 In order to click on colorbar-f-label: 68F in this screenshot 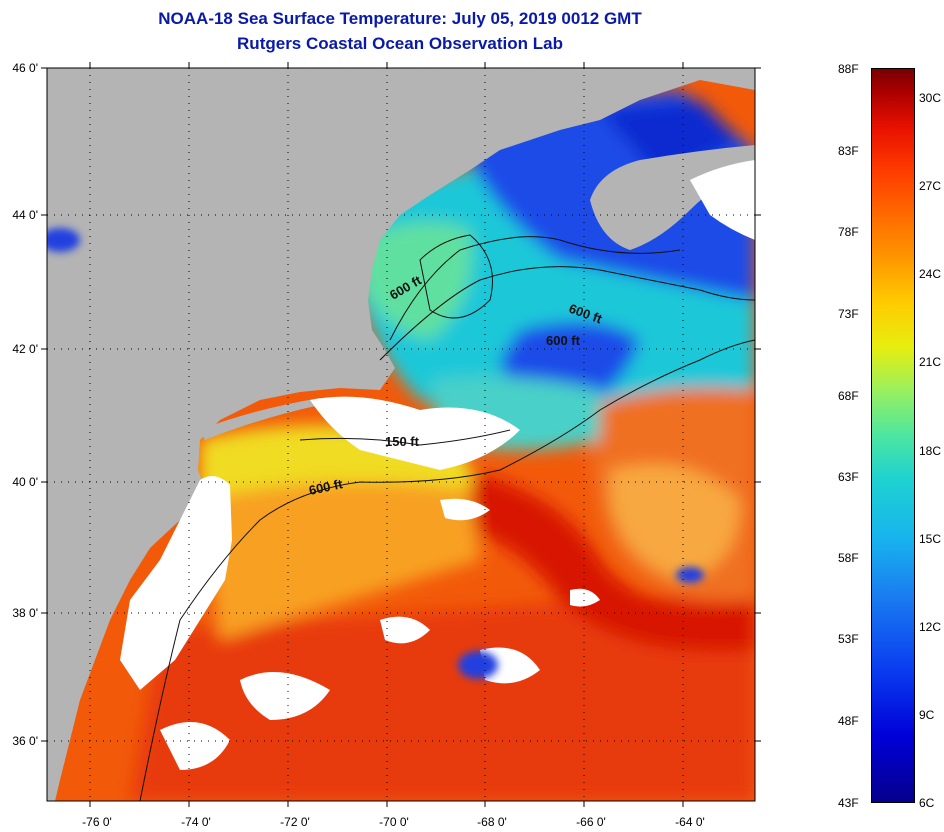, I will do `click(848, 396)`.